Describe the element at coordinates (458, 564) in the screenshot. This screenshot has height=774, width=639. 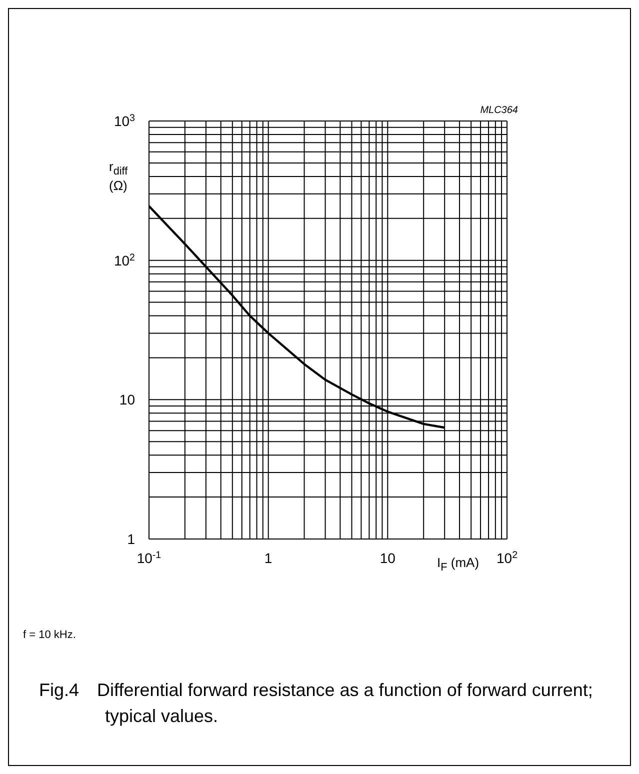
I see `x-axis-title: I$_{F}$ (mA)` at that location.